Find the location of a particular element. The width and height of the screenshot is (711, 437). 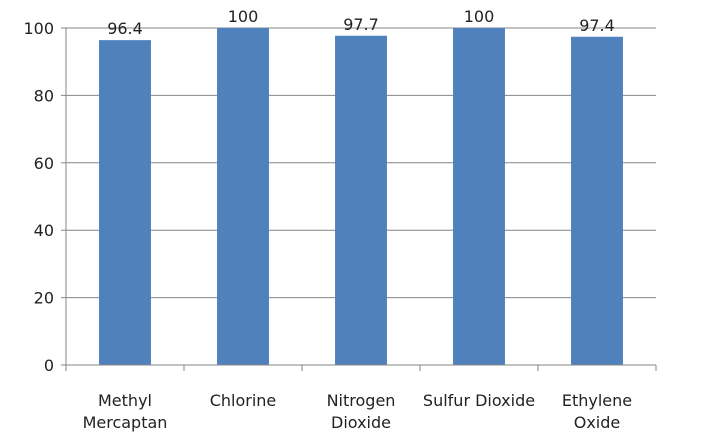

y-tick-label: 100 is located at coordinates (38, 28).